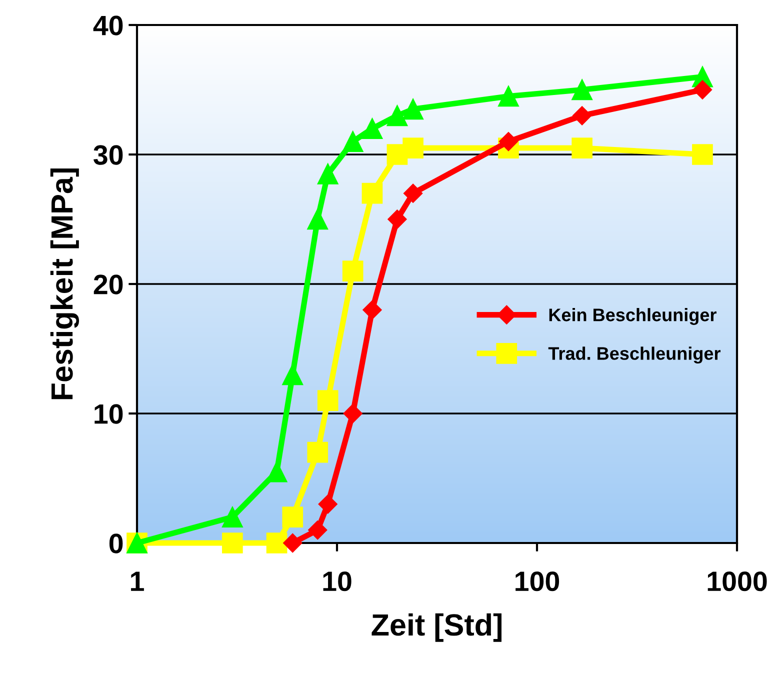 This screenshot has width=774, height=680. I want to click on x-tick-label: 1000, so click(737, 582).